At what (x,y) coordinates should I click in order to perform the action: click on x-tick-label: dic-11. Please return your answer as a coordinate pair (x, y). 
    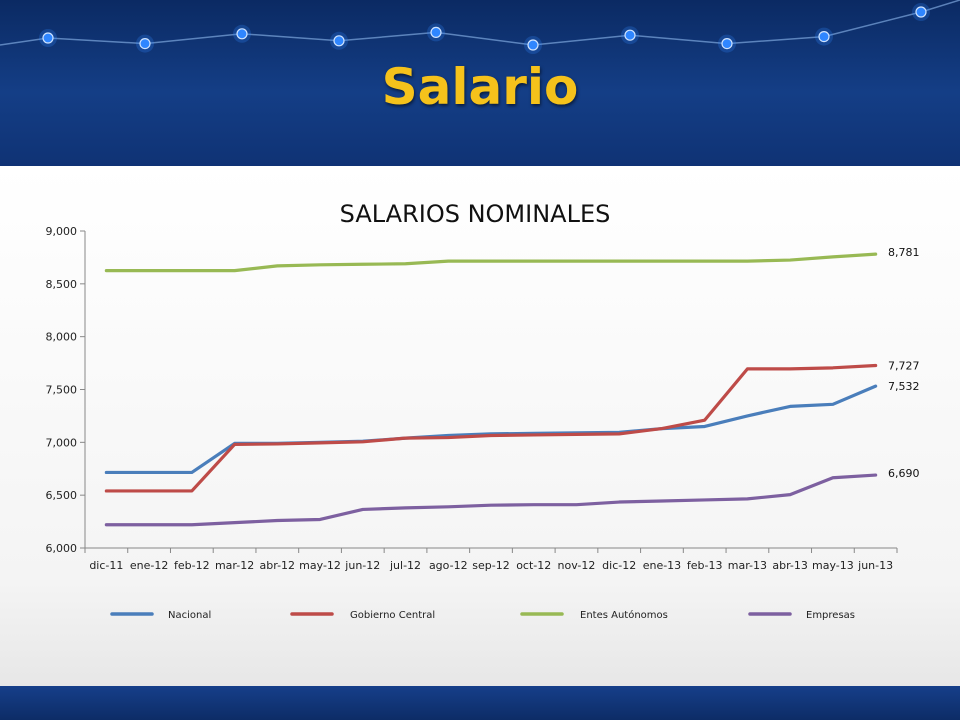
    Looking at the image, I should click on (106, 565).